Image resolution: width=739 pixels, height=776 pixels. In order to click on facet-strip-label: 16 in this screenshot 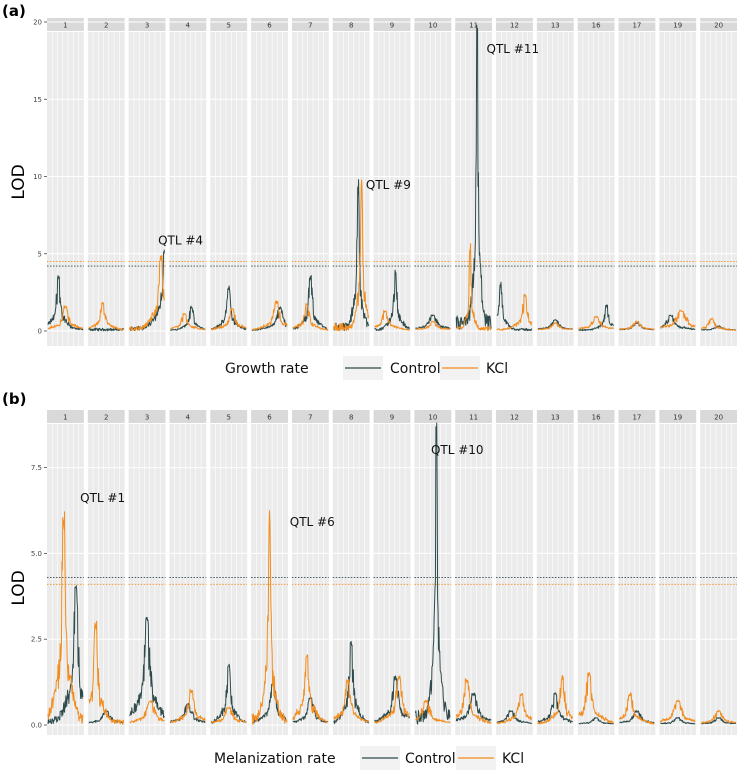, I will do `click(596, 418)`.